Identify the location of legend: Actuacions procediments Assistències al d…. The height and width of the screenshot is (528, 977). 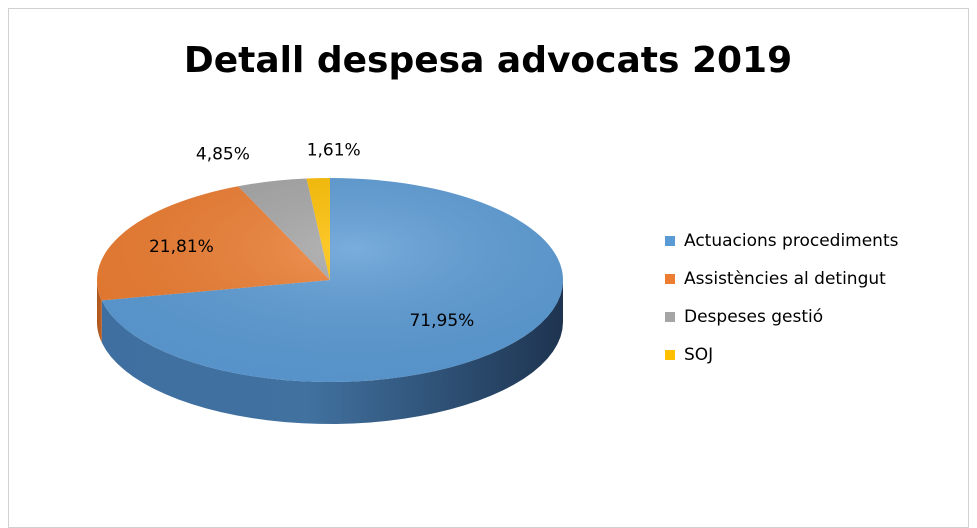
(782, 298).